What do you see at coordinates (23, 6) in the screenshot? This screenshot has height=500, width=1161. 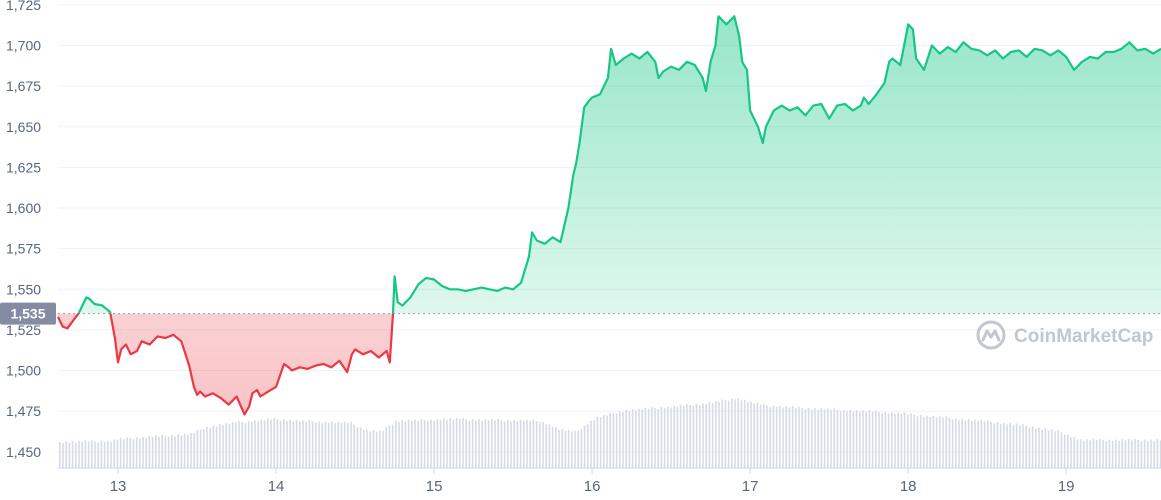 I see `y-tick-label: 1,725` at bounding box center [23, 6].